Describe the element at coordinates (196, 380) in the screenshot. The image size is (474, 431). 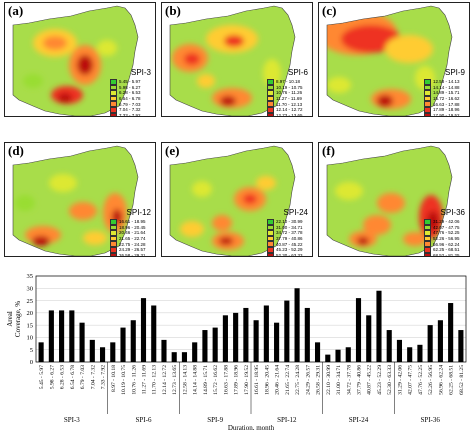
I see `x-tick-label: 14.14 - 14.88` at that location.